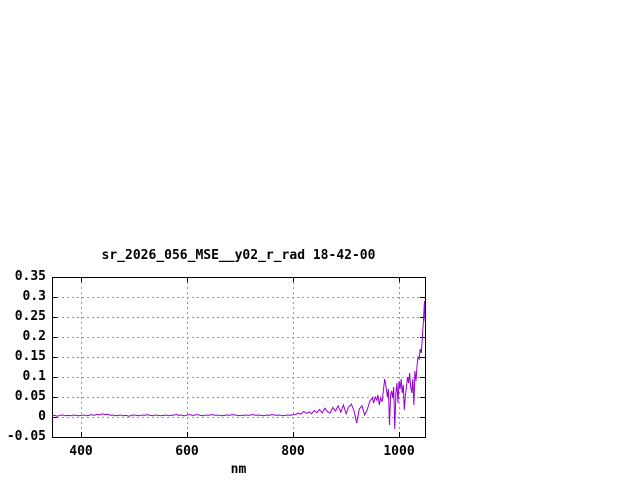 The image size is (640, 480). Describe the element at coordinates (26, 436) in the screenshot. I see `y-tick-label: -0.05` at that location.